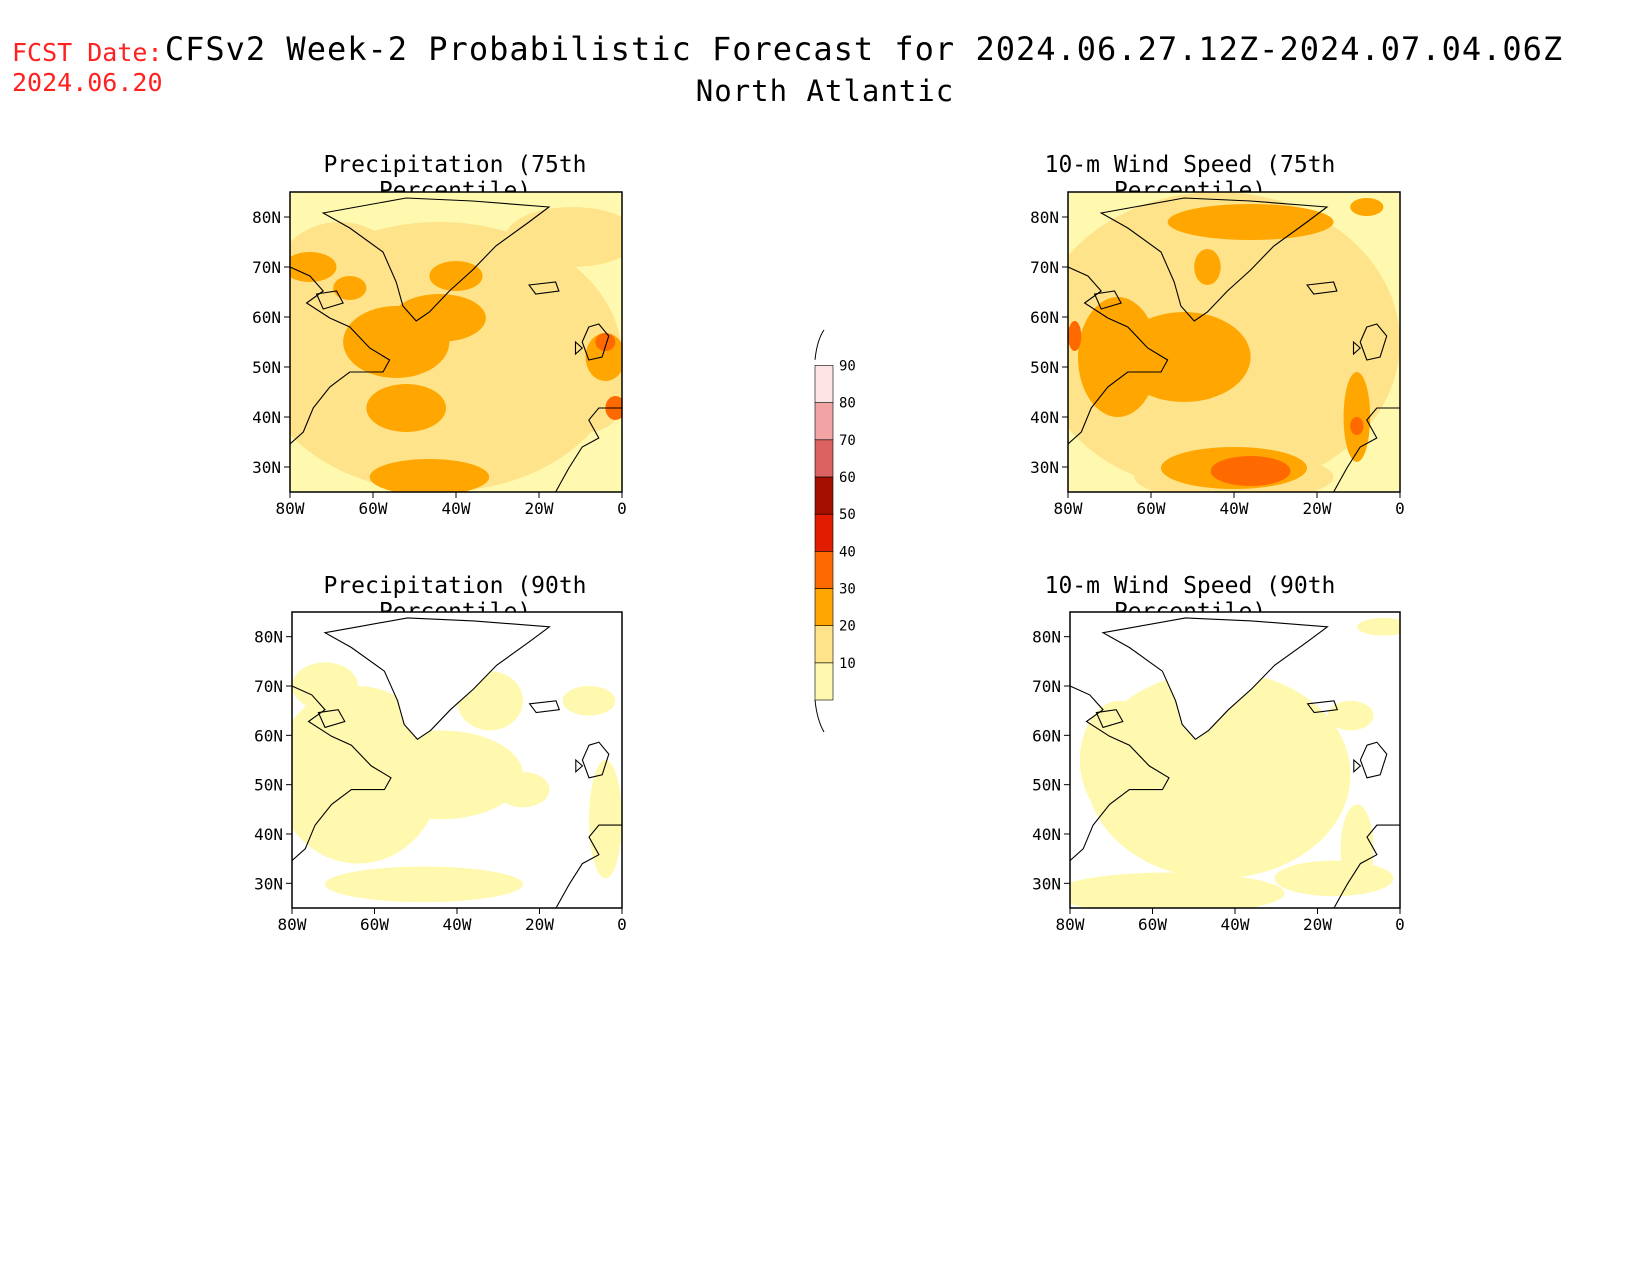 The width and height of the screenshot is (1650, 1275). What do you see at coordinates (819, 716) in the screenshot?
I see `colorbar-bottom-cap` at bounding box center [819, 716].